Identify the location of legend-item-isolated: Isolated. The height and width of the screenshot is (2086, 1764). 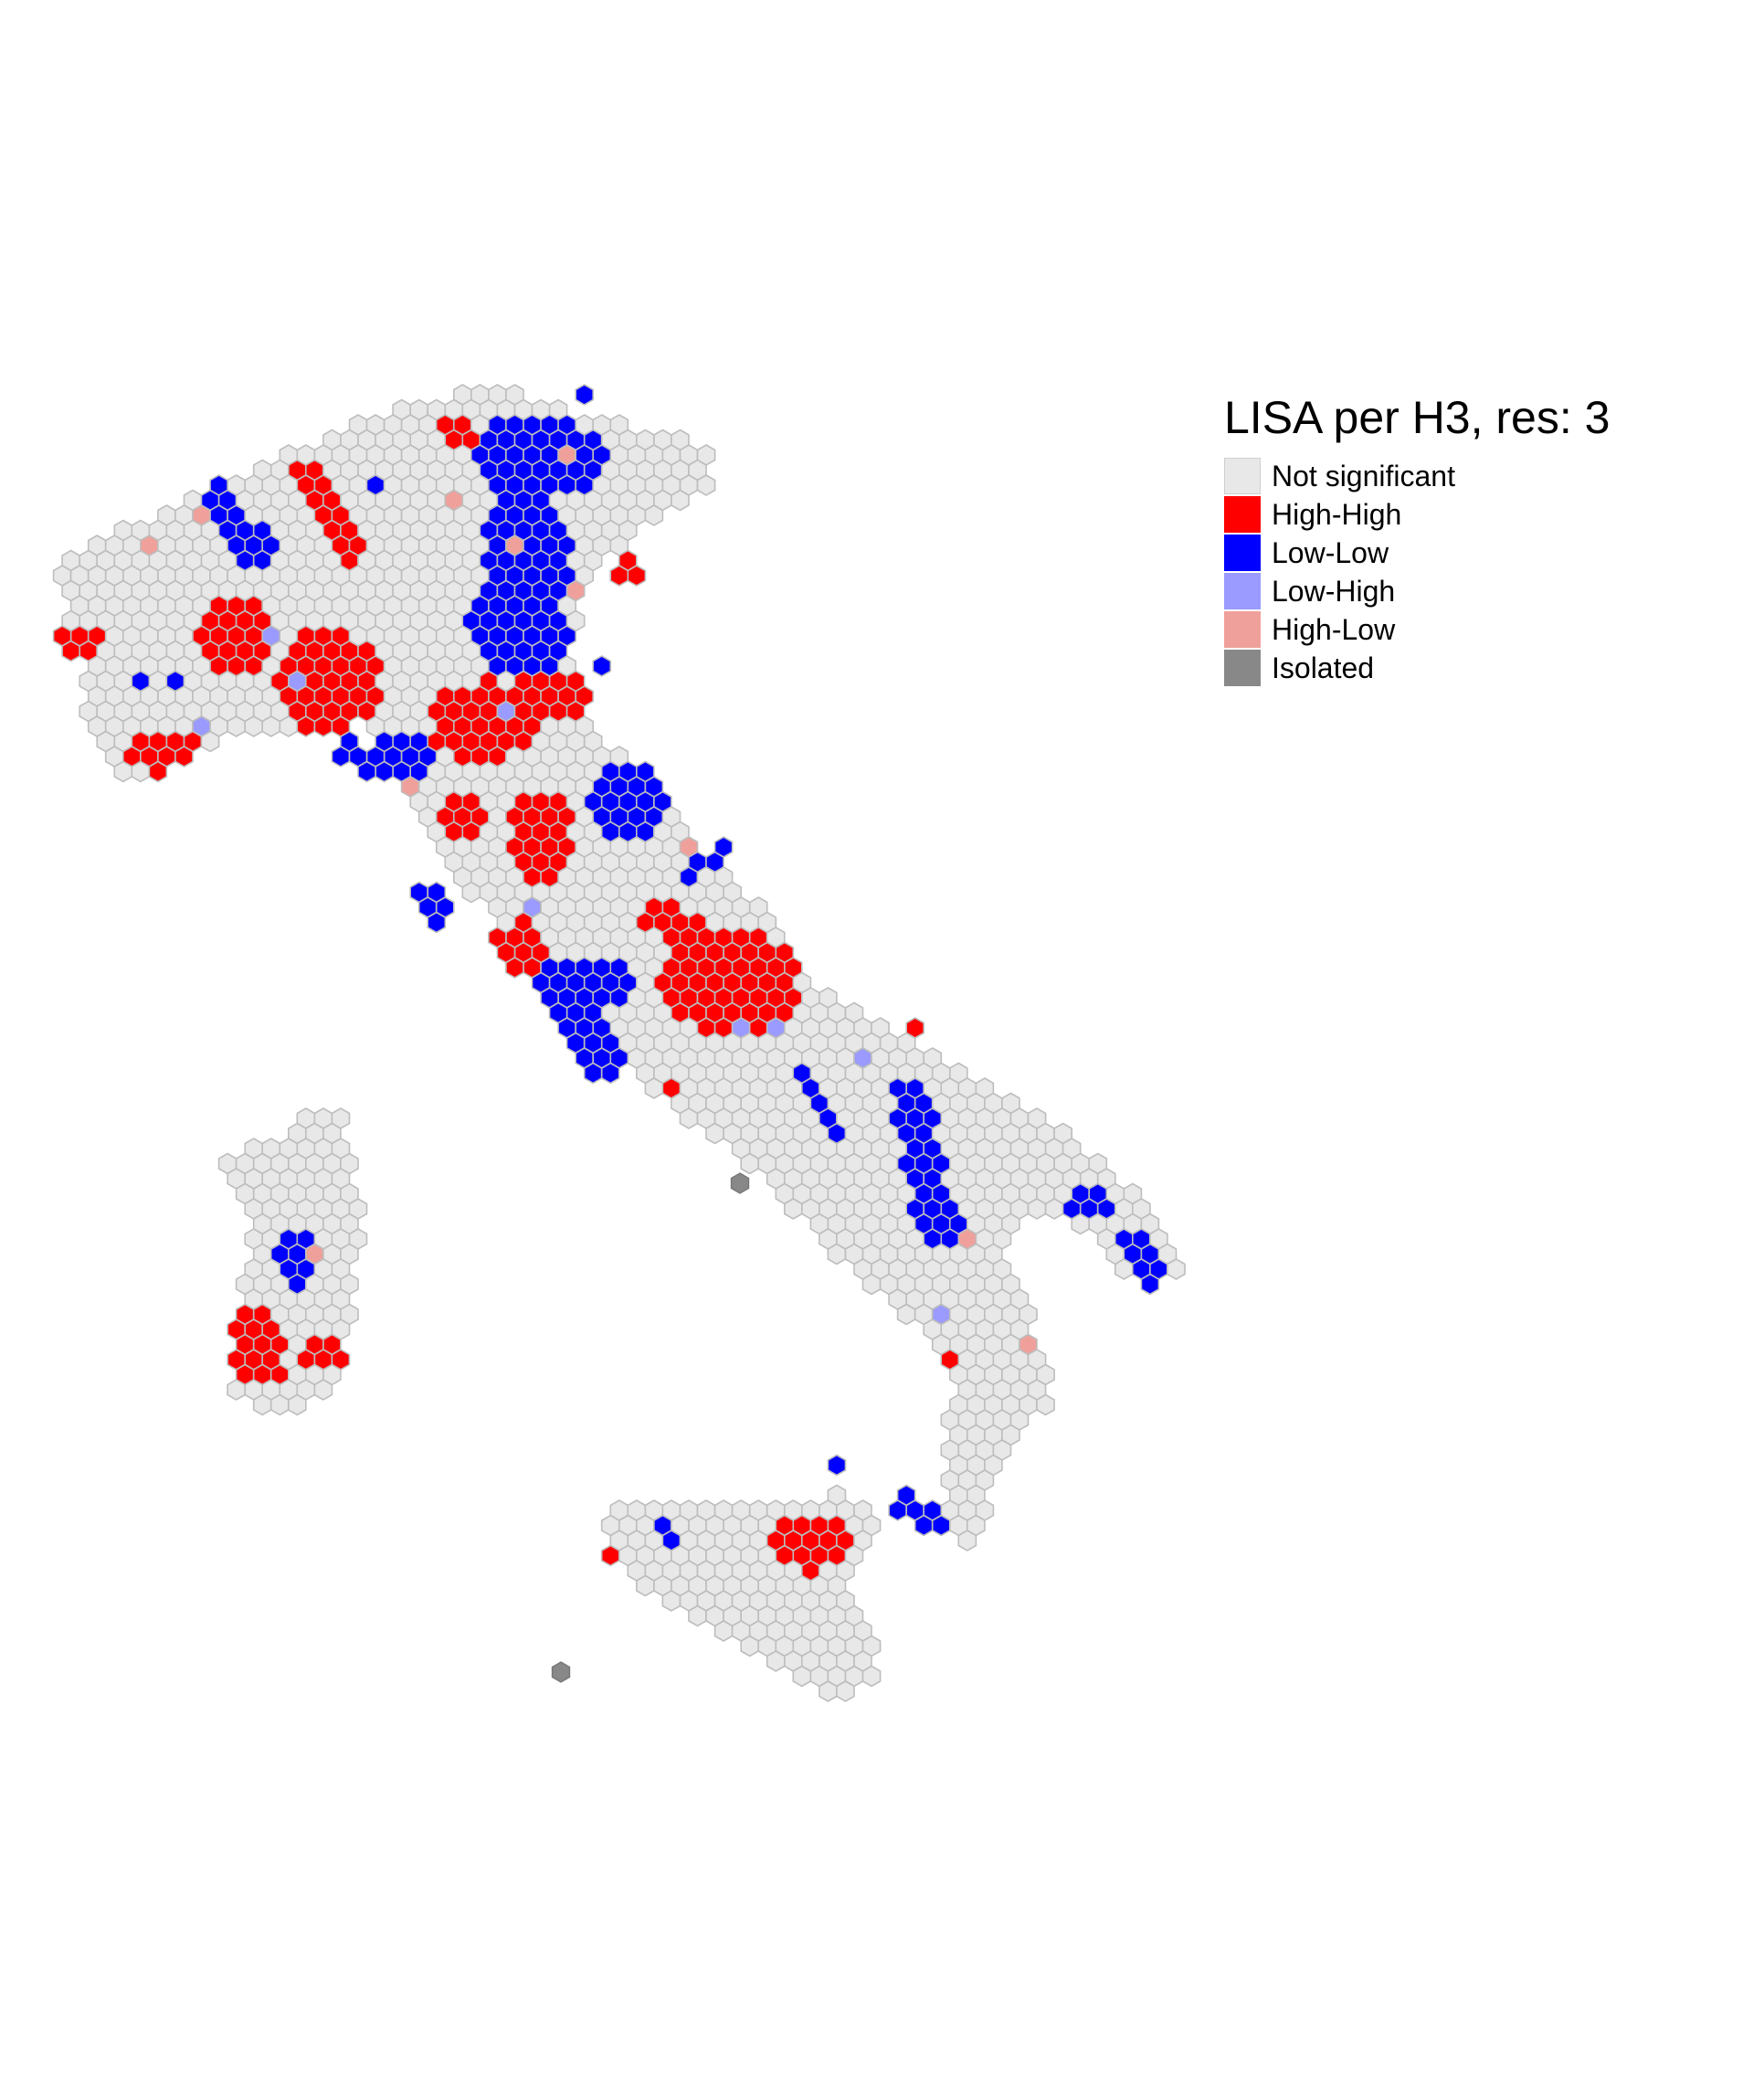
(1417, 668).